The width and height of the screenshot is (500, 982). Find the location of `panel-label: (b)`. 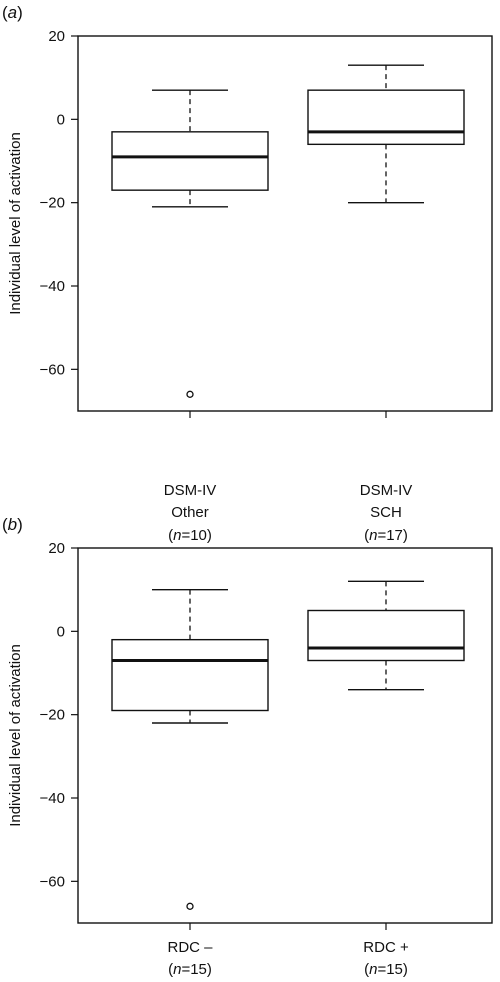

panel-label: (b) is located at coordinates (12, 524).